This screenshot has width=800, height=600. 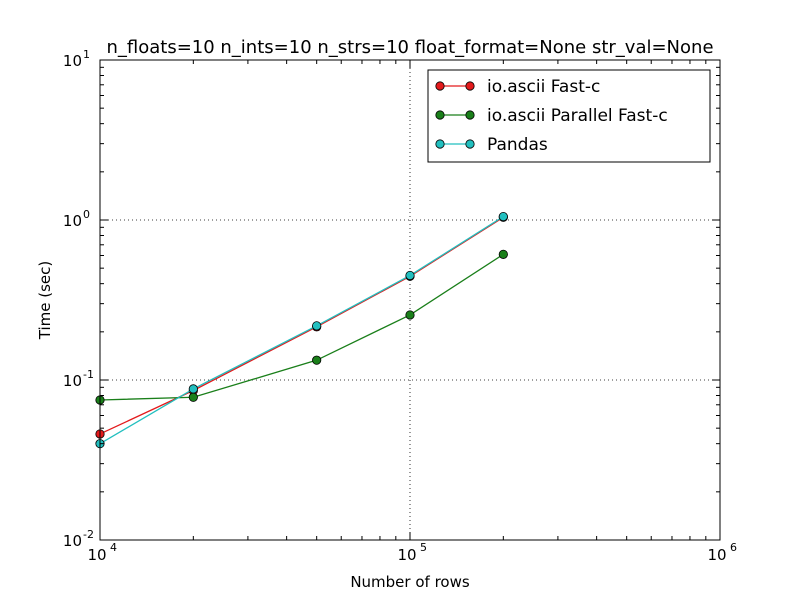 What do you see at coordinates (410, 582) in the screenshot?
I see `x-axis-label: Number of rows` at bounding box center [410, 582].